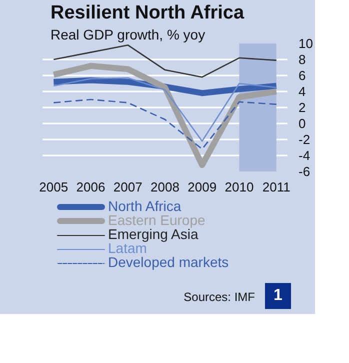  What do you see at coordinates (157, 220) in the screenshot?
I see `legend-label: Eastern Europe` at bounding box center [157, 220].